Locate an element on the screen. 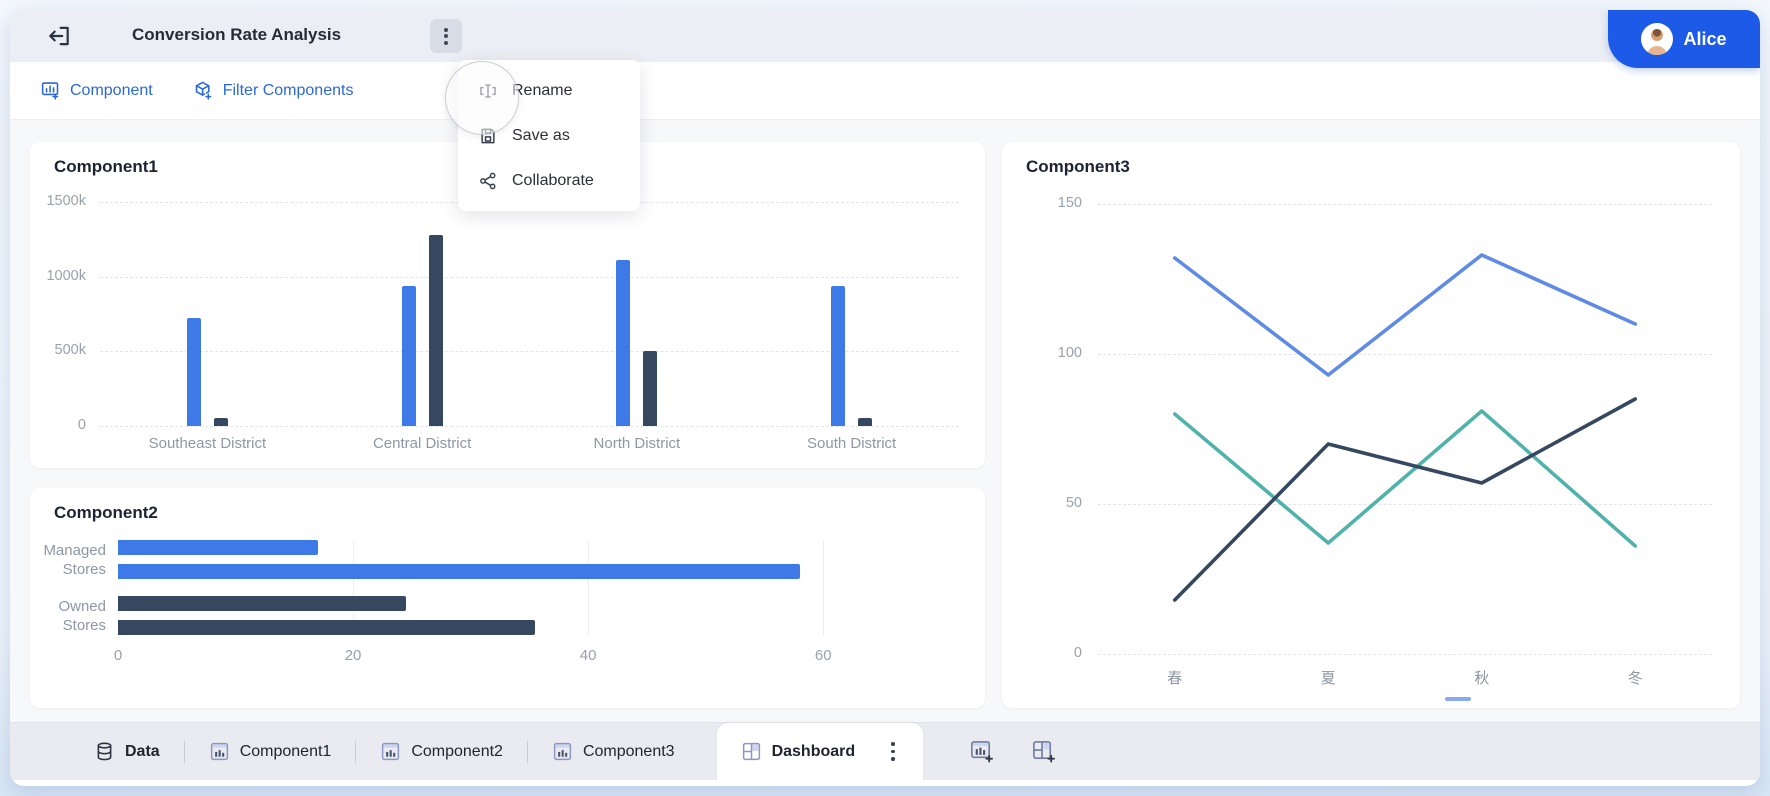 The width and height of the screenshot is (1770, 796). tab-data: Data is located at coordinates (127, 751).